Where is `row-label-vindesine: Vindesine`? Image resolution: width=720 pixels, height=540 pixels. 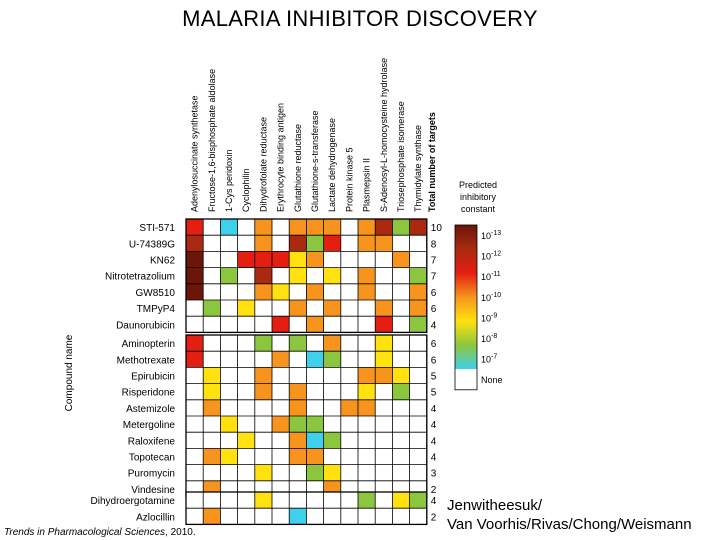 row-label-vindesine: Vindesine is located at coordinates (153, 490).